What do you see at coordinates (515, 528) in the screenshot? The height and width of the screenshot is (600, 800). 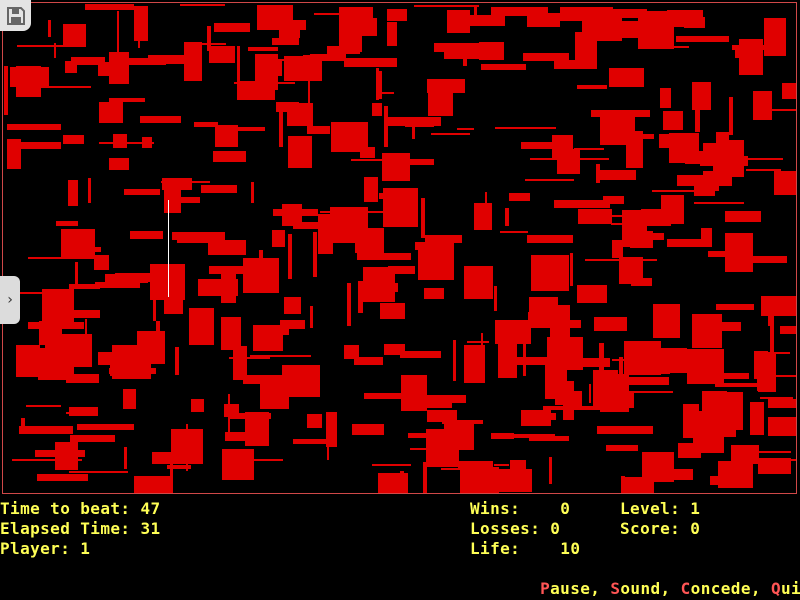 I see `losses: Losses: 0` at bounding box center [515, 528].